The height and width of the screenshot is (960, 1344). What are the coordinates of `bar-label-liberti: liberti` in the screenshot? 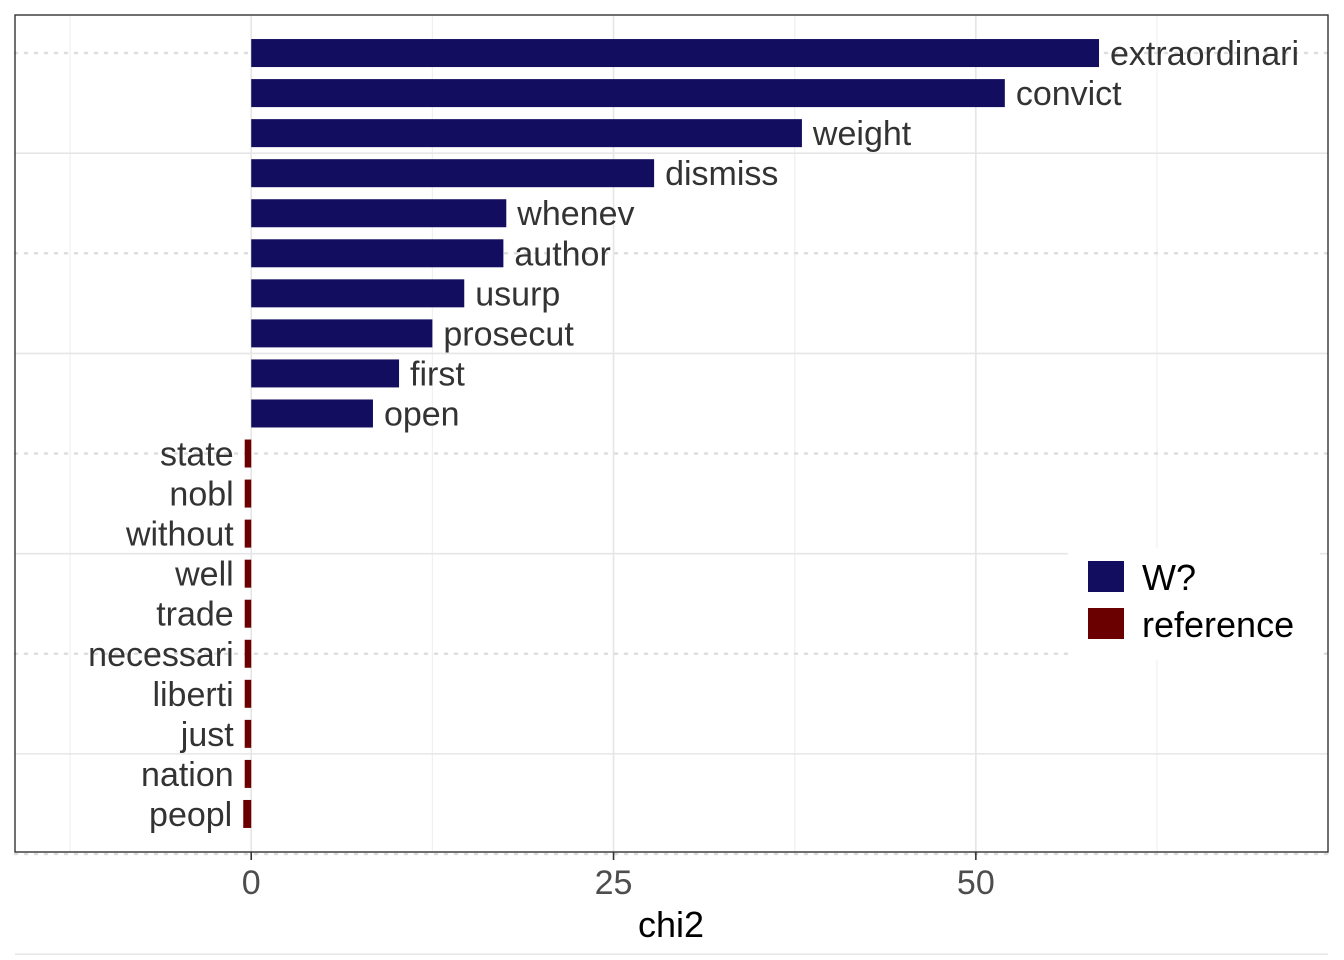 It's located at (192, 695).